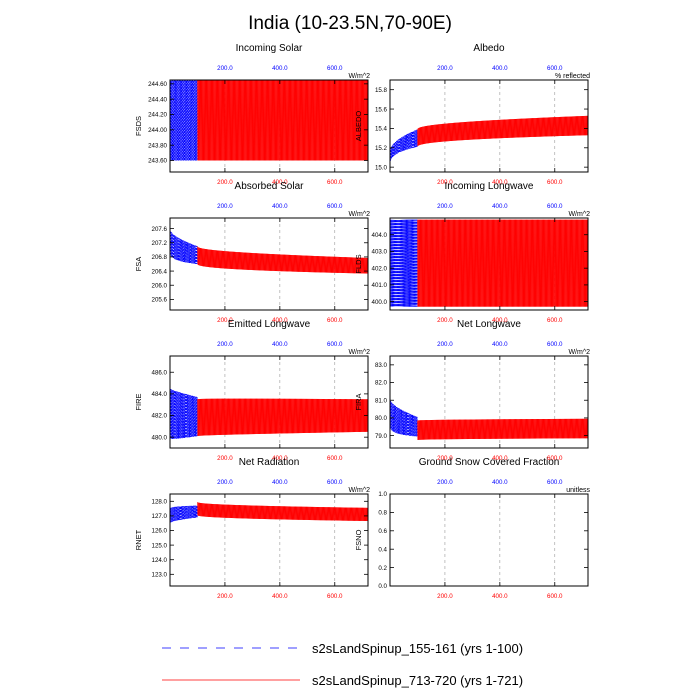  Describe the element at coordinates (381, 436) in the screenshot. I see `y-tick-label-fira-4: 79.0` at that location.